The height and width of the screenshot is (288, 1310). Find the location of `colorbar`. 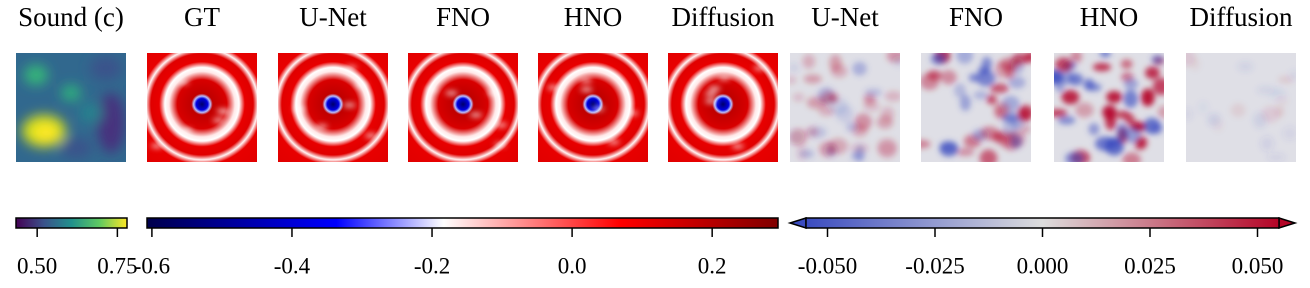

colorbar is located at coordinates (462, 223).